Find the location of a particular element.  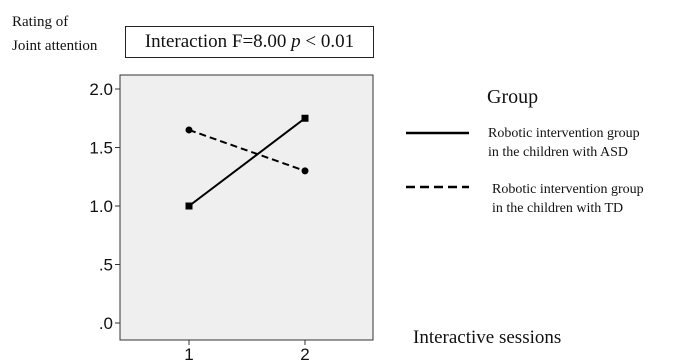

y-tick-label: .5 is located at coordinates (106, 265).